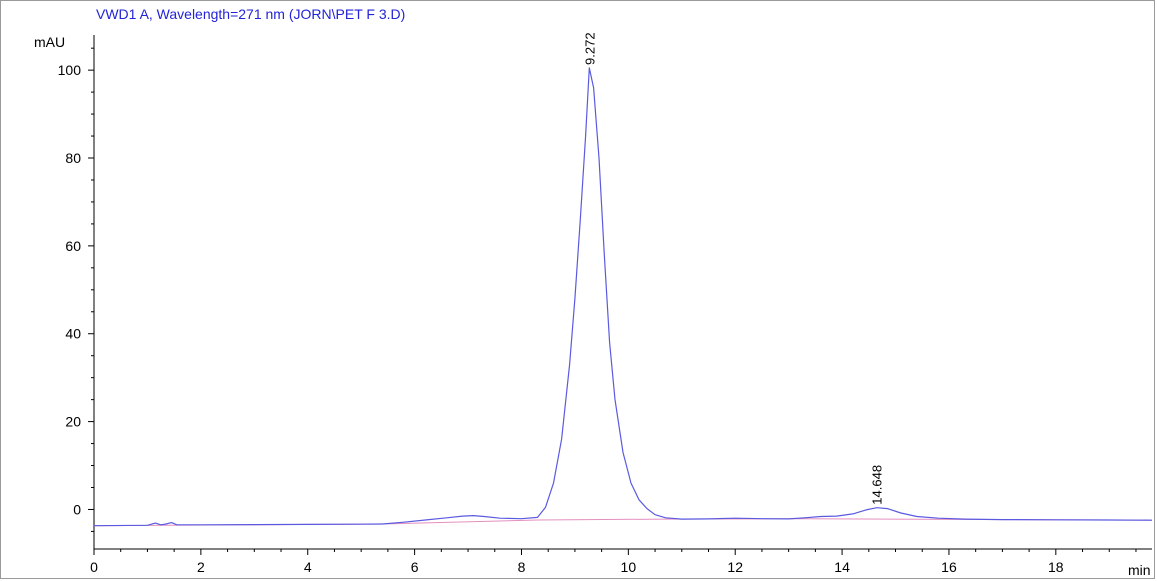  What do you see at coordinates (1139, 570) in the screenshot?
I see `x-axis-label: min` at bounding box center [1139, 570].